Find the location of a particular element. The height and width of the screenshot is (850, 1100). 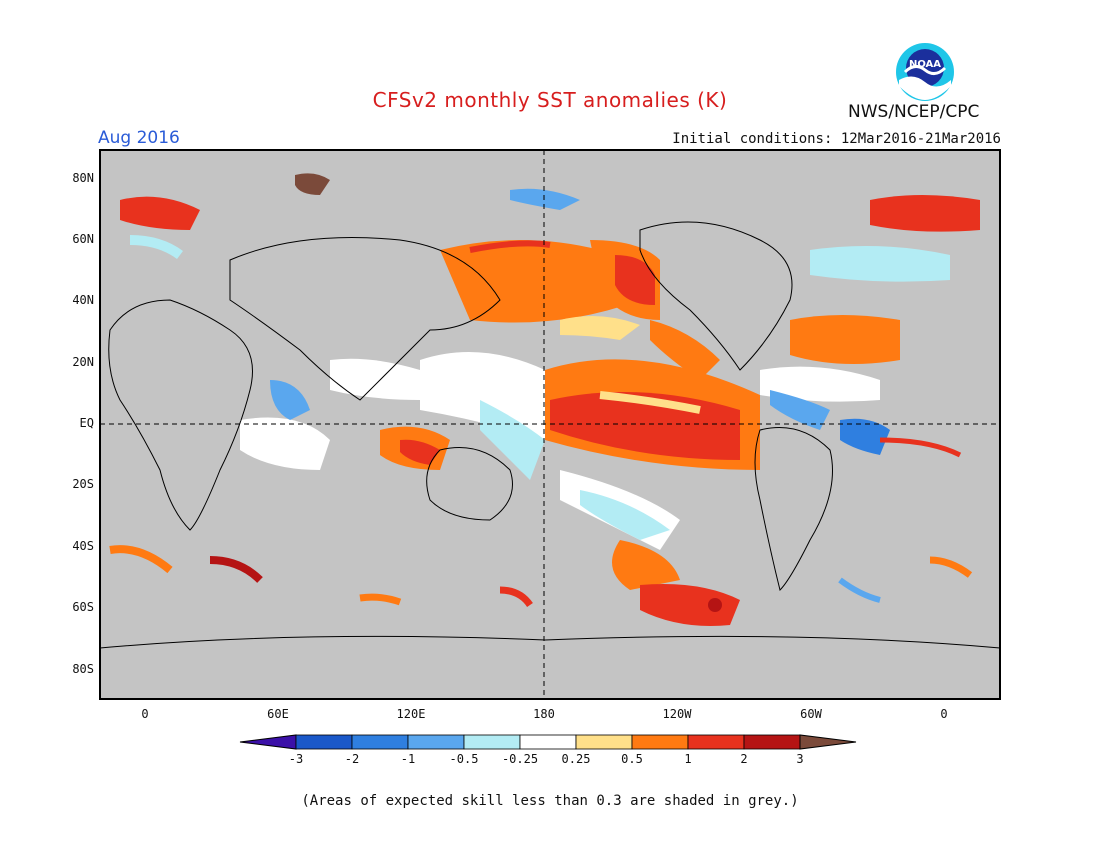

colorbar-tick-label: 0.5 is located at coordinates (632, 759).